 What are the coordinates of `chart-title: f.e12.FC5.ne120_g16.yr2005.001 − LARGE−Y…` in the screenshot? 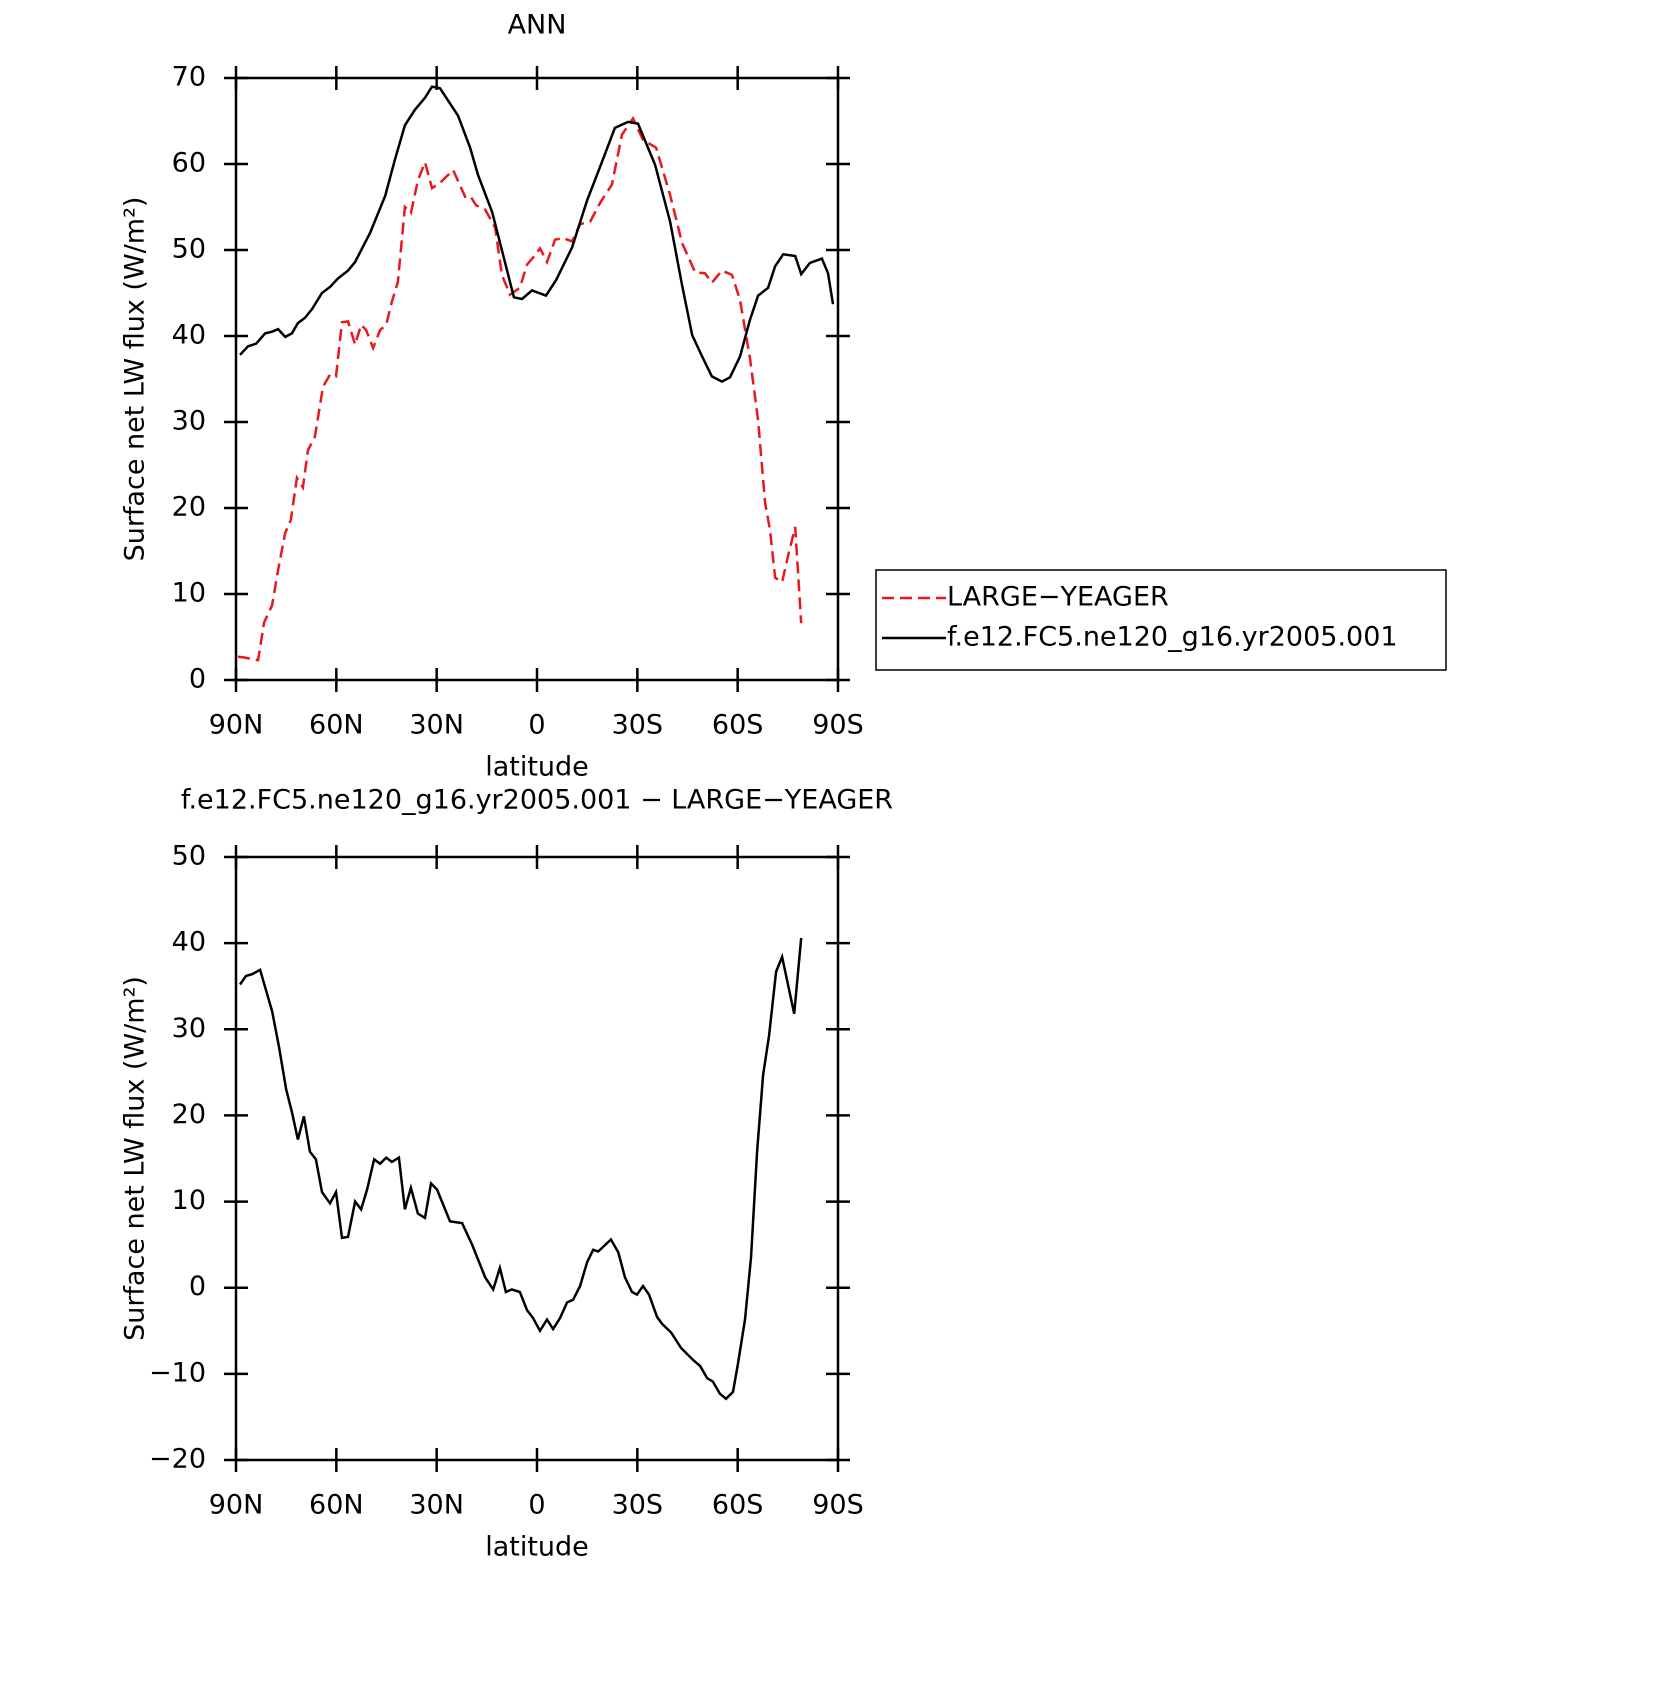 It's located at (537, 800).